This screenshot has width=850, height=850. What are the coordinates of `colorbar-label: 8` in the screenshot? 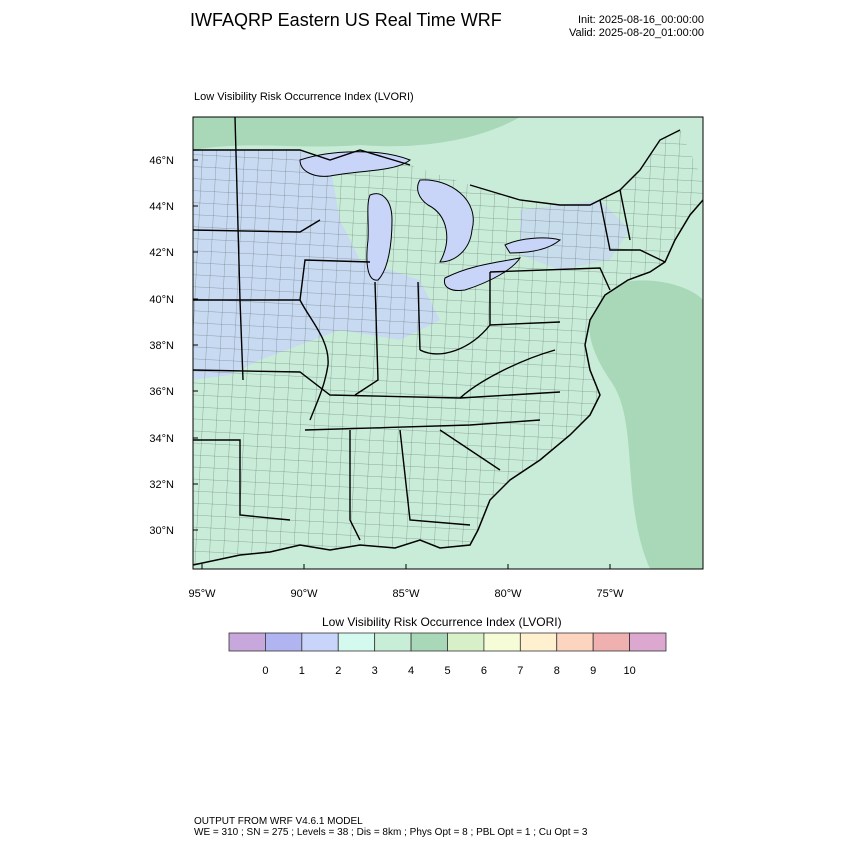 It's located at (557, 671).